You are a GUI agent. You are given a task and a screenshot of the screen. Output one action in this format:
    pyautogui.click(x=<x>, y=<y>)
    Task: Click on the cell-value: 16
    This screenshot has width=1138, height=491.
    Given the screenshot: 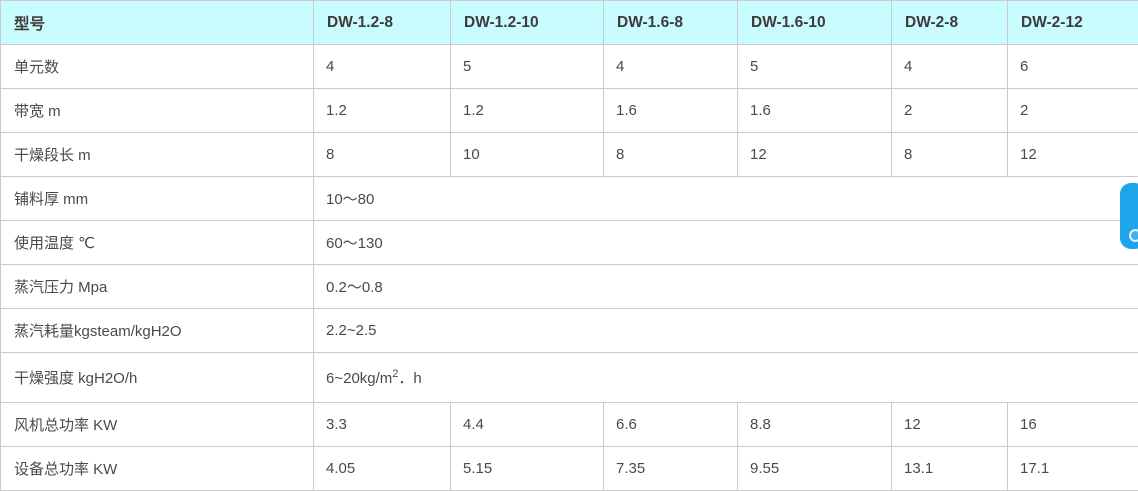 What is the action you would take?
    pyautogui.click(x=1072, y=424)
    